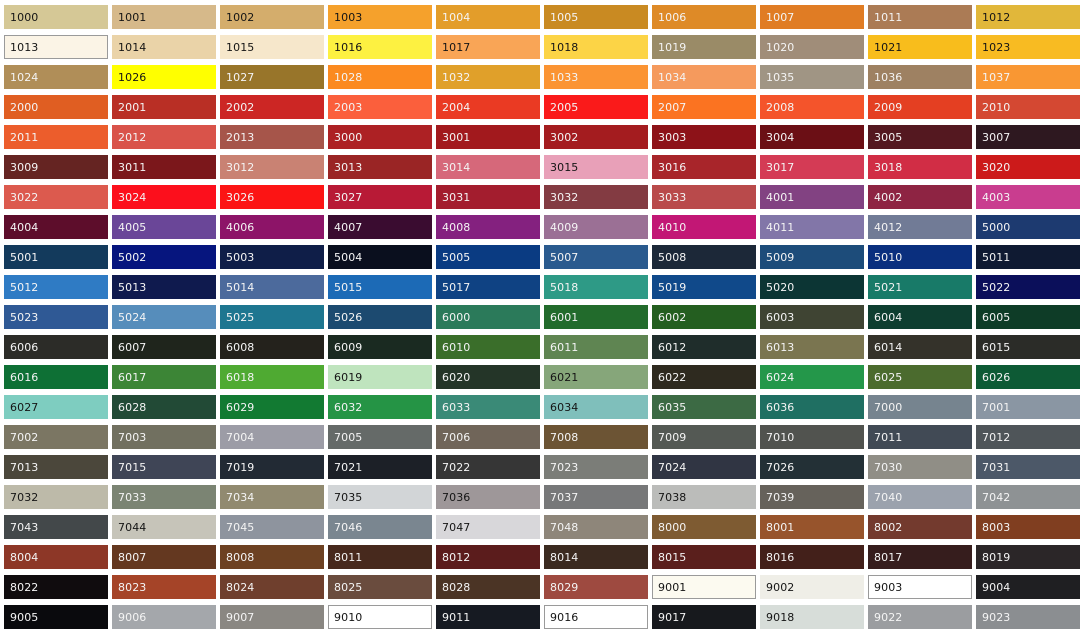 This screenshot has width=1080, height=633. I want to click on color-swatch-1002: 1002, so click(272, 17).